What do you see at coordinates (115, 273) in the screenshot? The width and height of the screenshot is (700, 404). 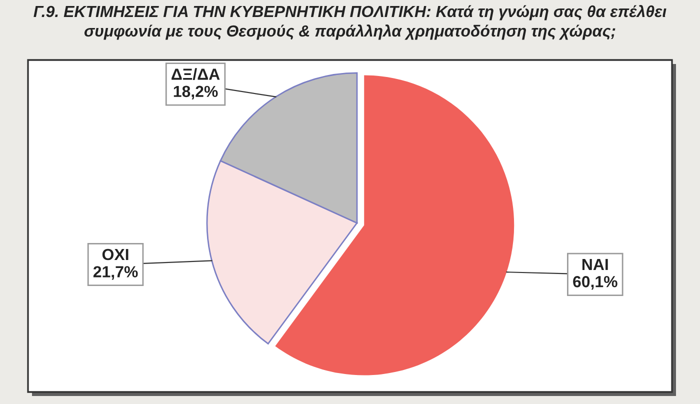 I see `data-label: 21,7%` at bounding box center [115, 273].